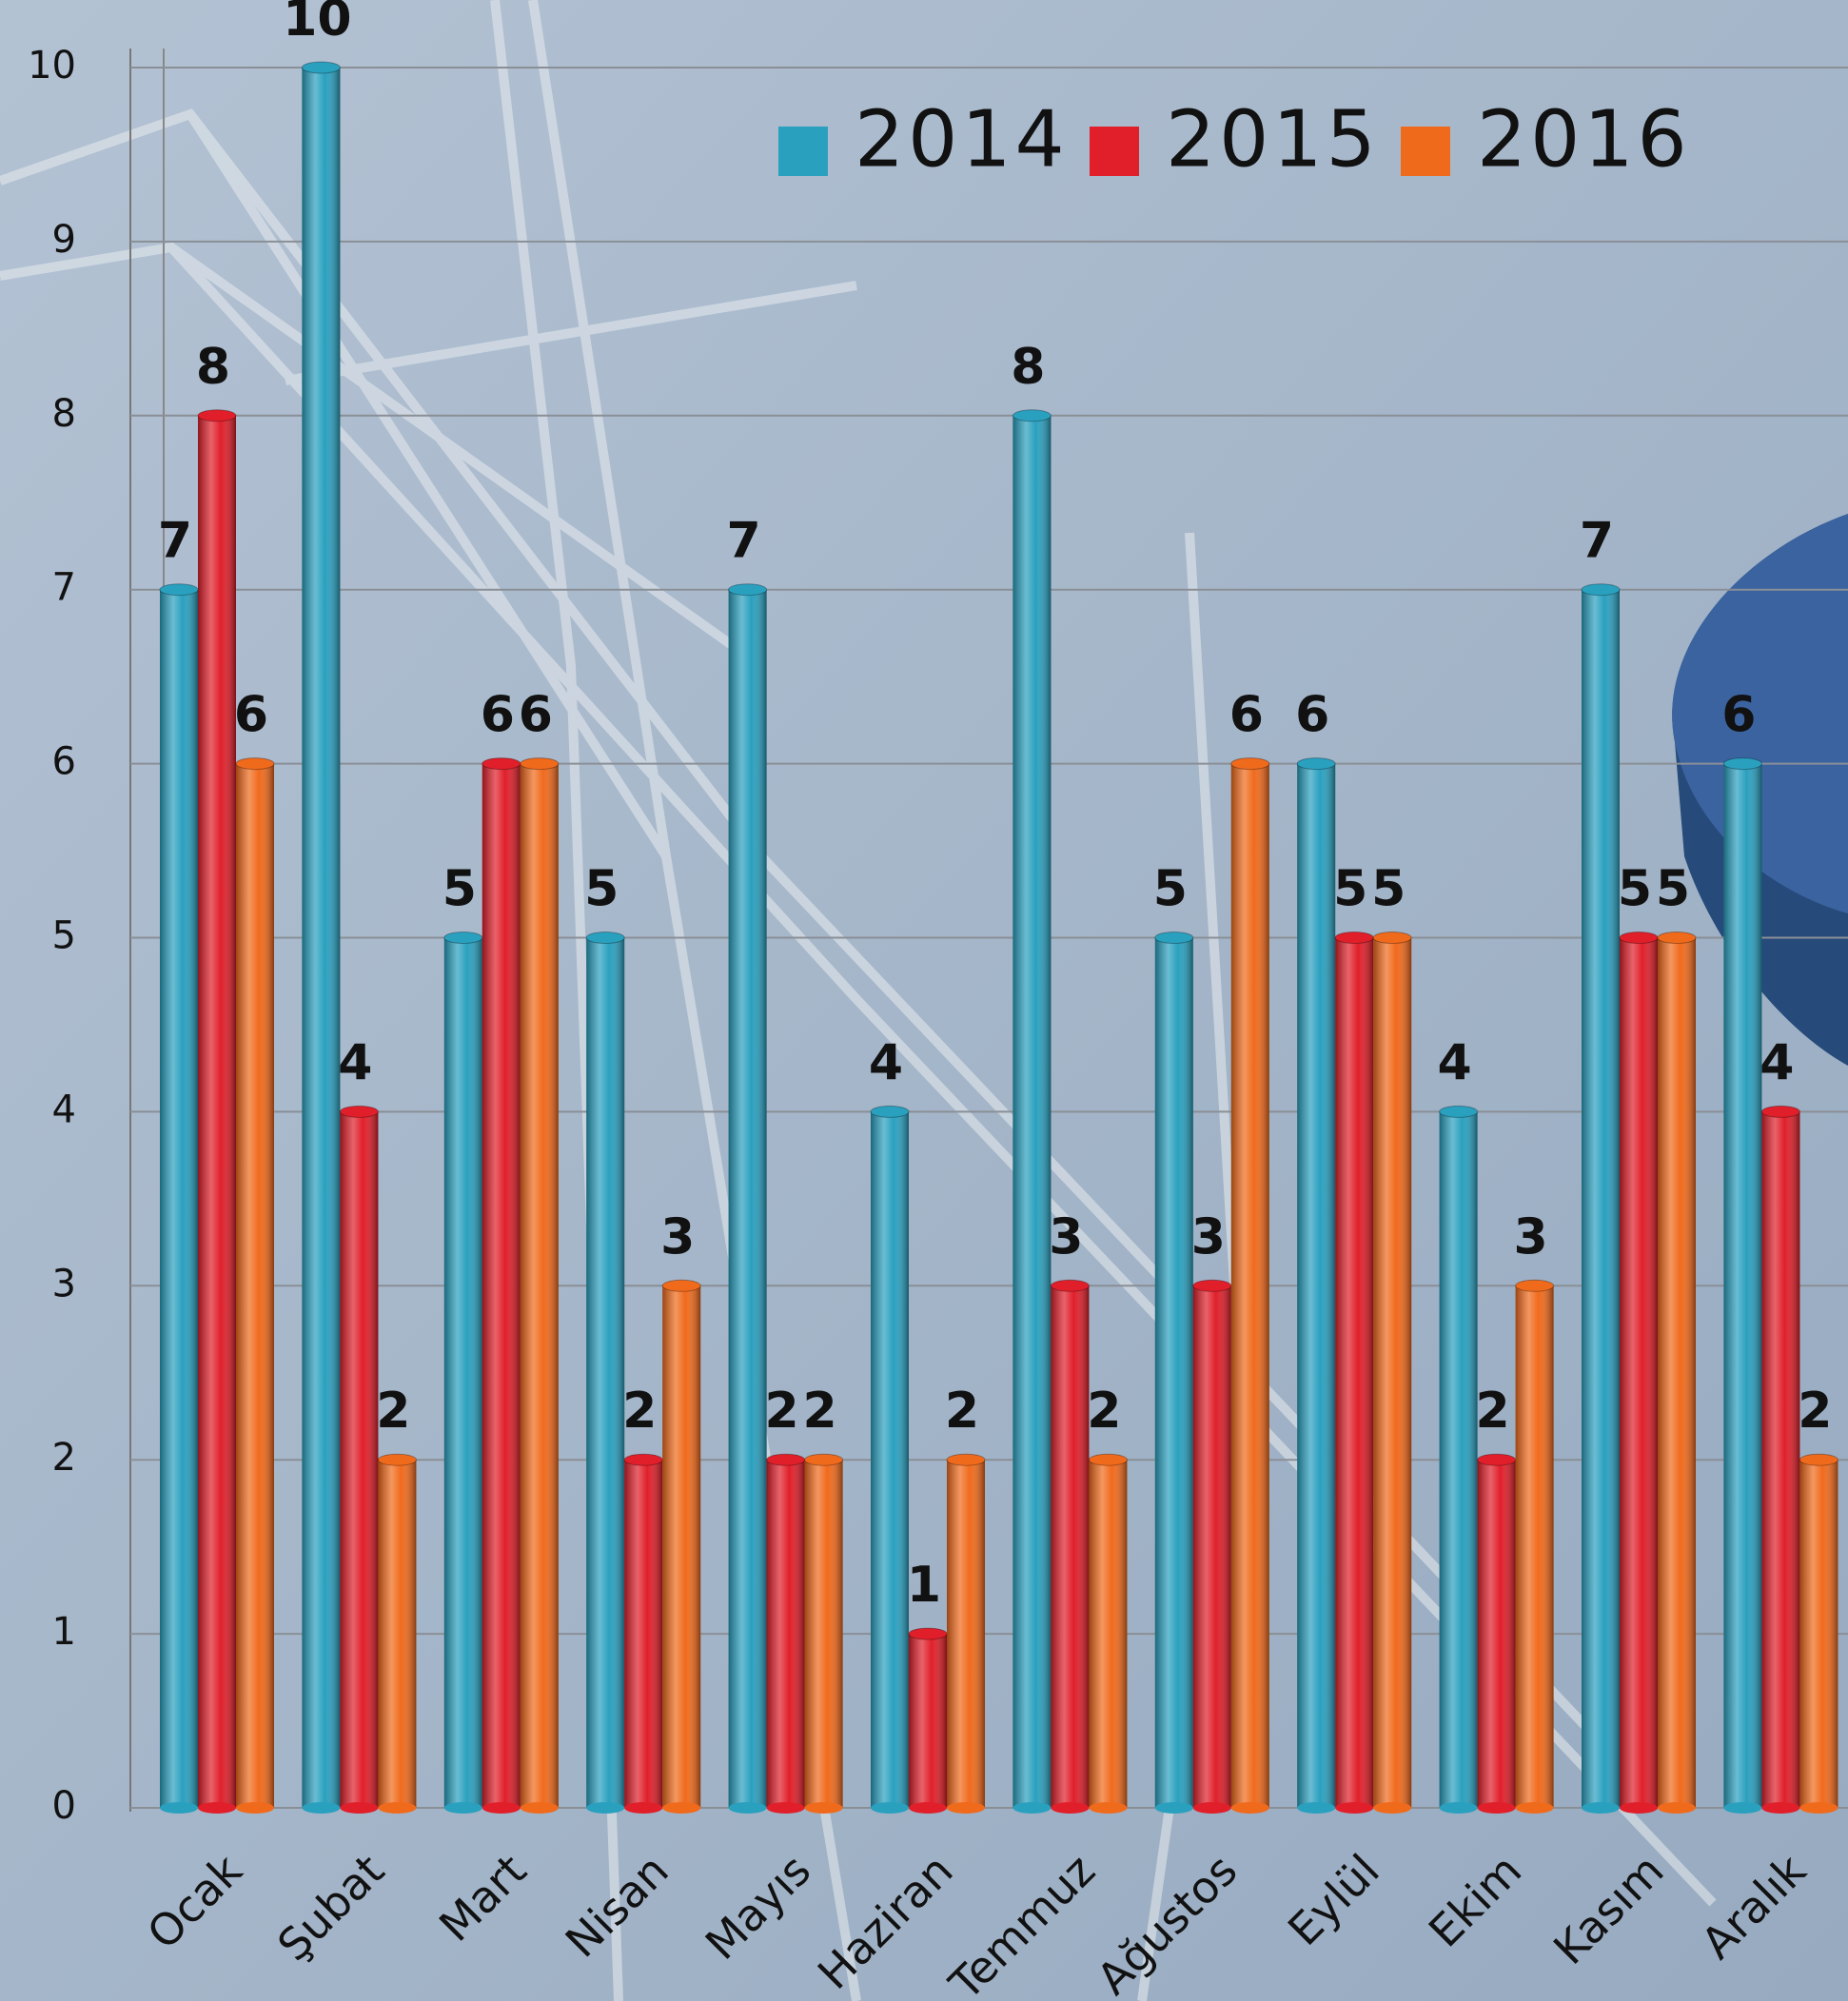 The image size is (1848, 2001). Describe the element at coordinates (64, 1109) in the screenshot. I see `y-tick-label: 4` at that location.